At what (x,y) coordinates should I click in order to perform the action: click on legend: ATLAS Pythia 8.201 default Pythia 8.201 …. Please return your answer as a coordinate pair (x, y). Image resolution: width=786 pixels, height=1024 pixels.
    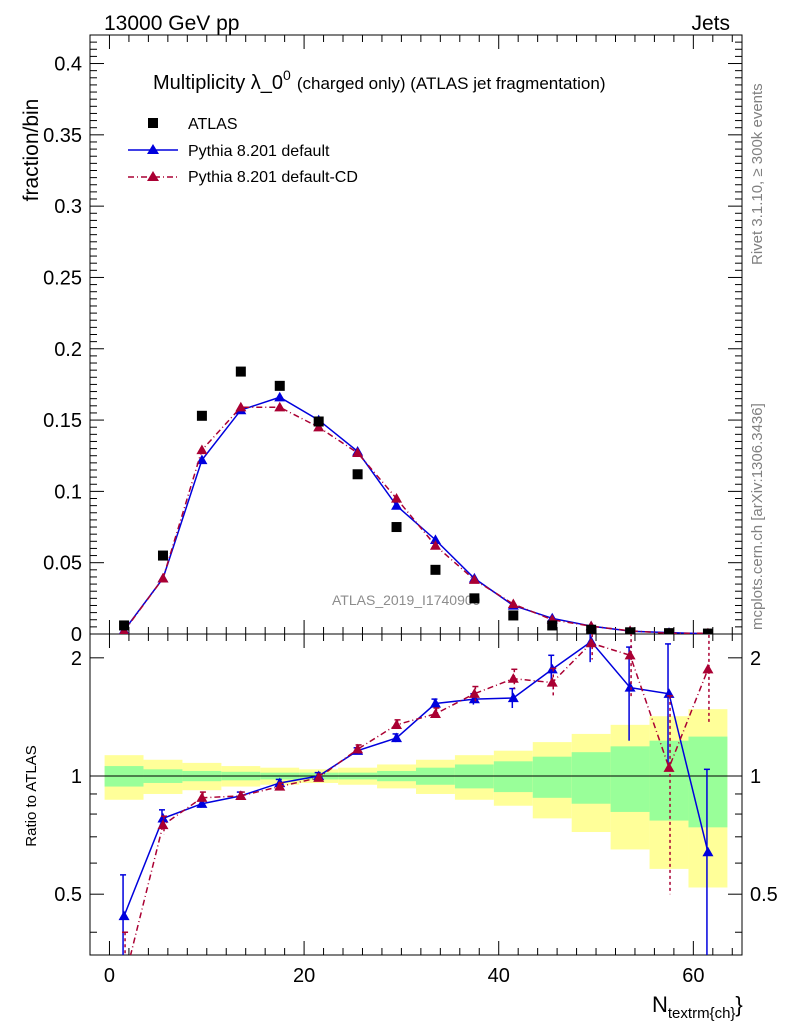
    Looking at the image, I should click on (243, 151).